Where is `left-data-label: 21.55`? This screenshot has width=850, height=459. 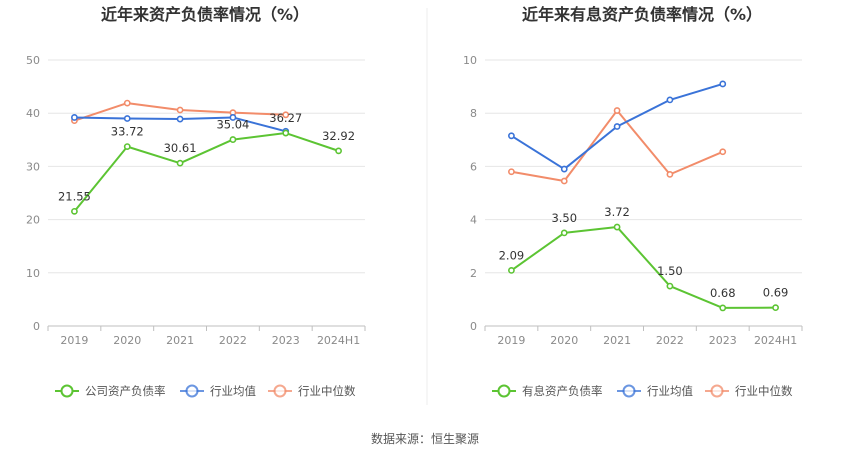
left-data-label: 21.55 is located at coordinates (74, 196).